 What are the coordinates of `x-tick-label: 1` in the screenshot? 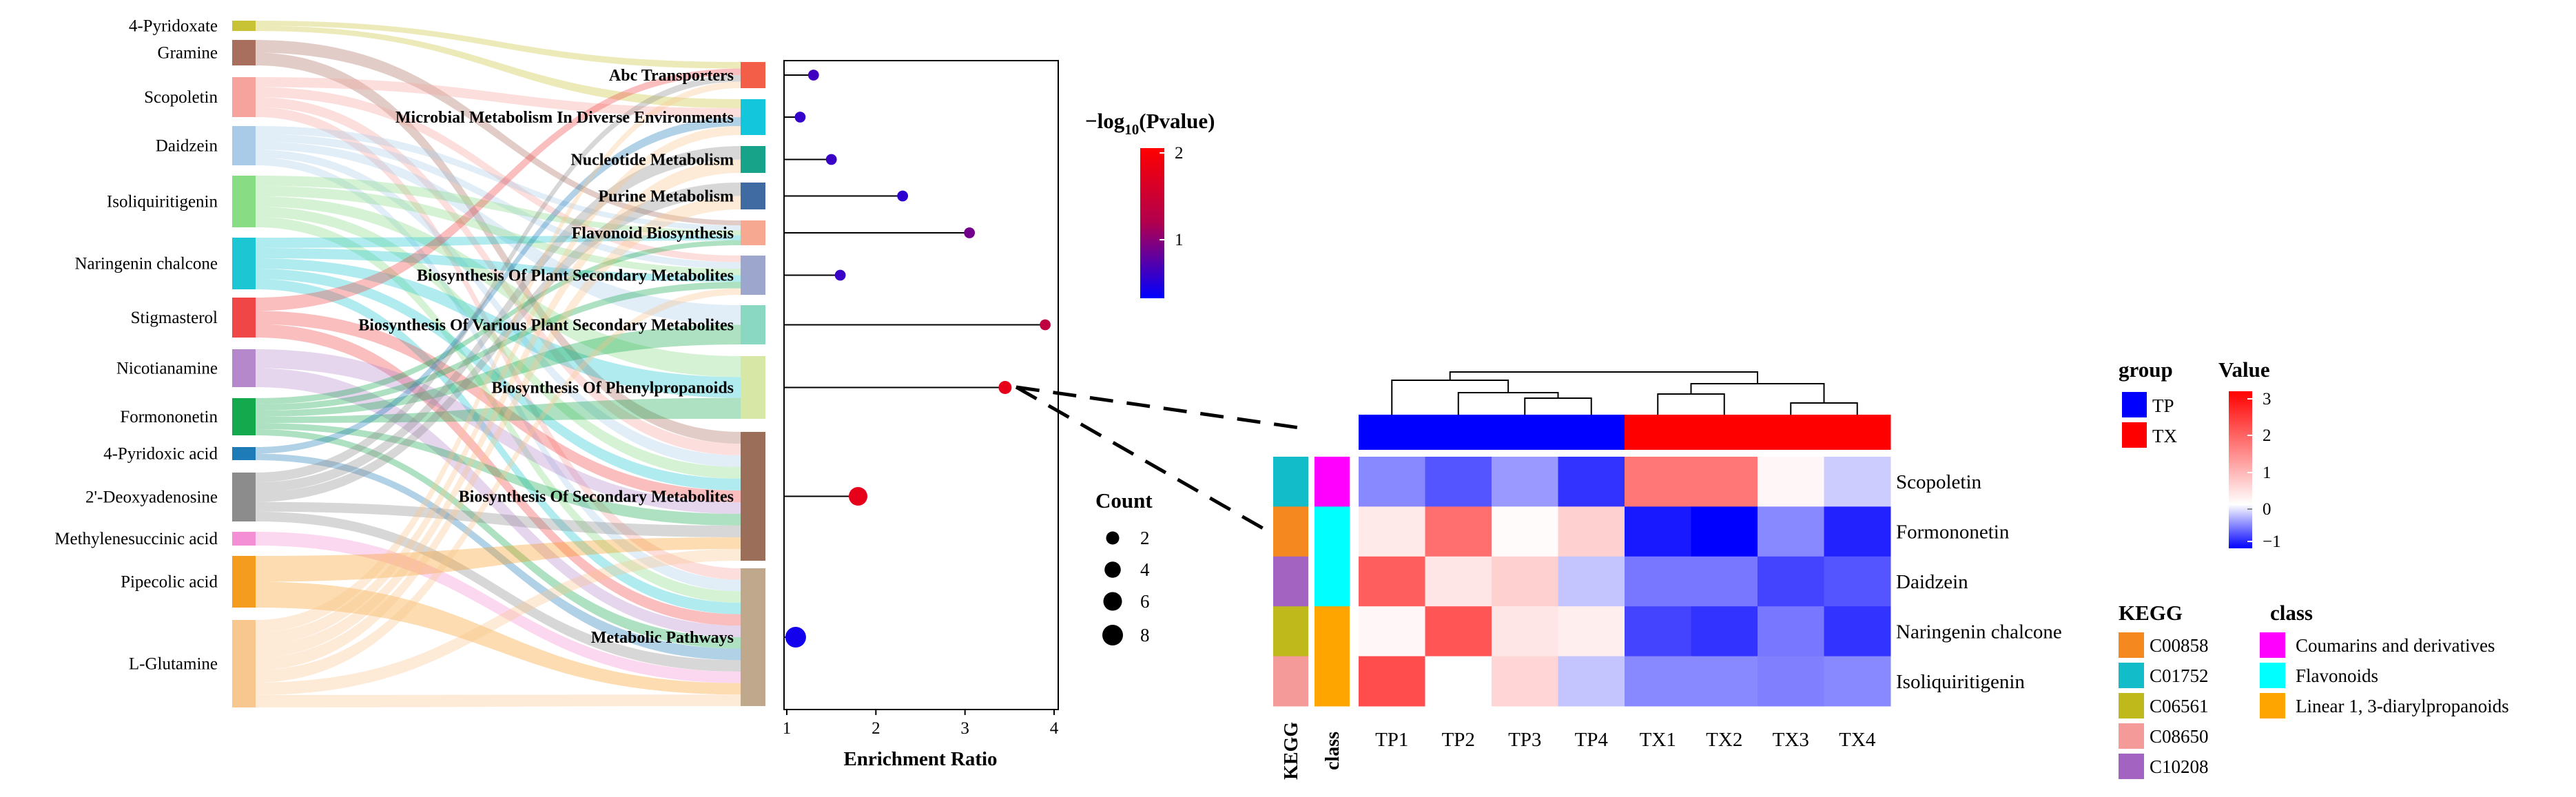 It's located at (787, 729).